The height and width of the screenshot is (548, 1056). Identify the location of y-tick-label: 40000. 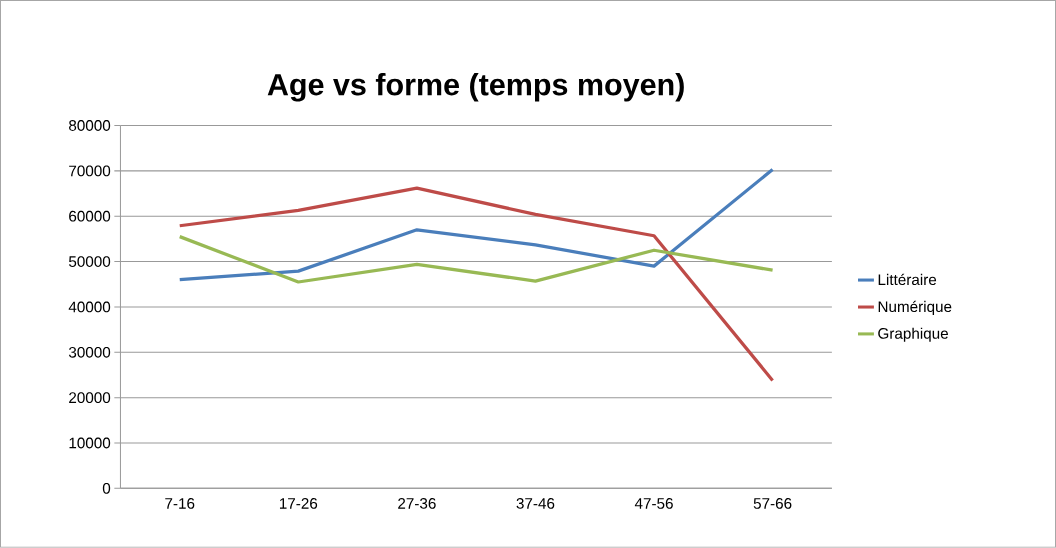
(89, 307).